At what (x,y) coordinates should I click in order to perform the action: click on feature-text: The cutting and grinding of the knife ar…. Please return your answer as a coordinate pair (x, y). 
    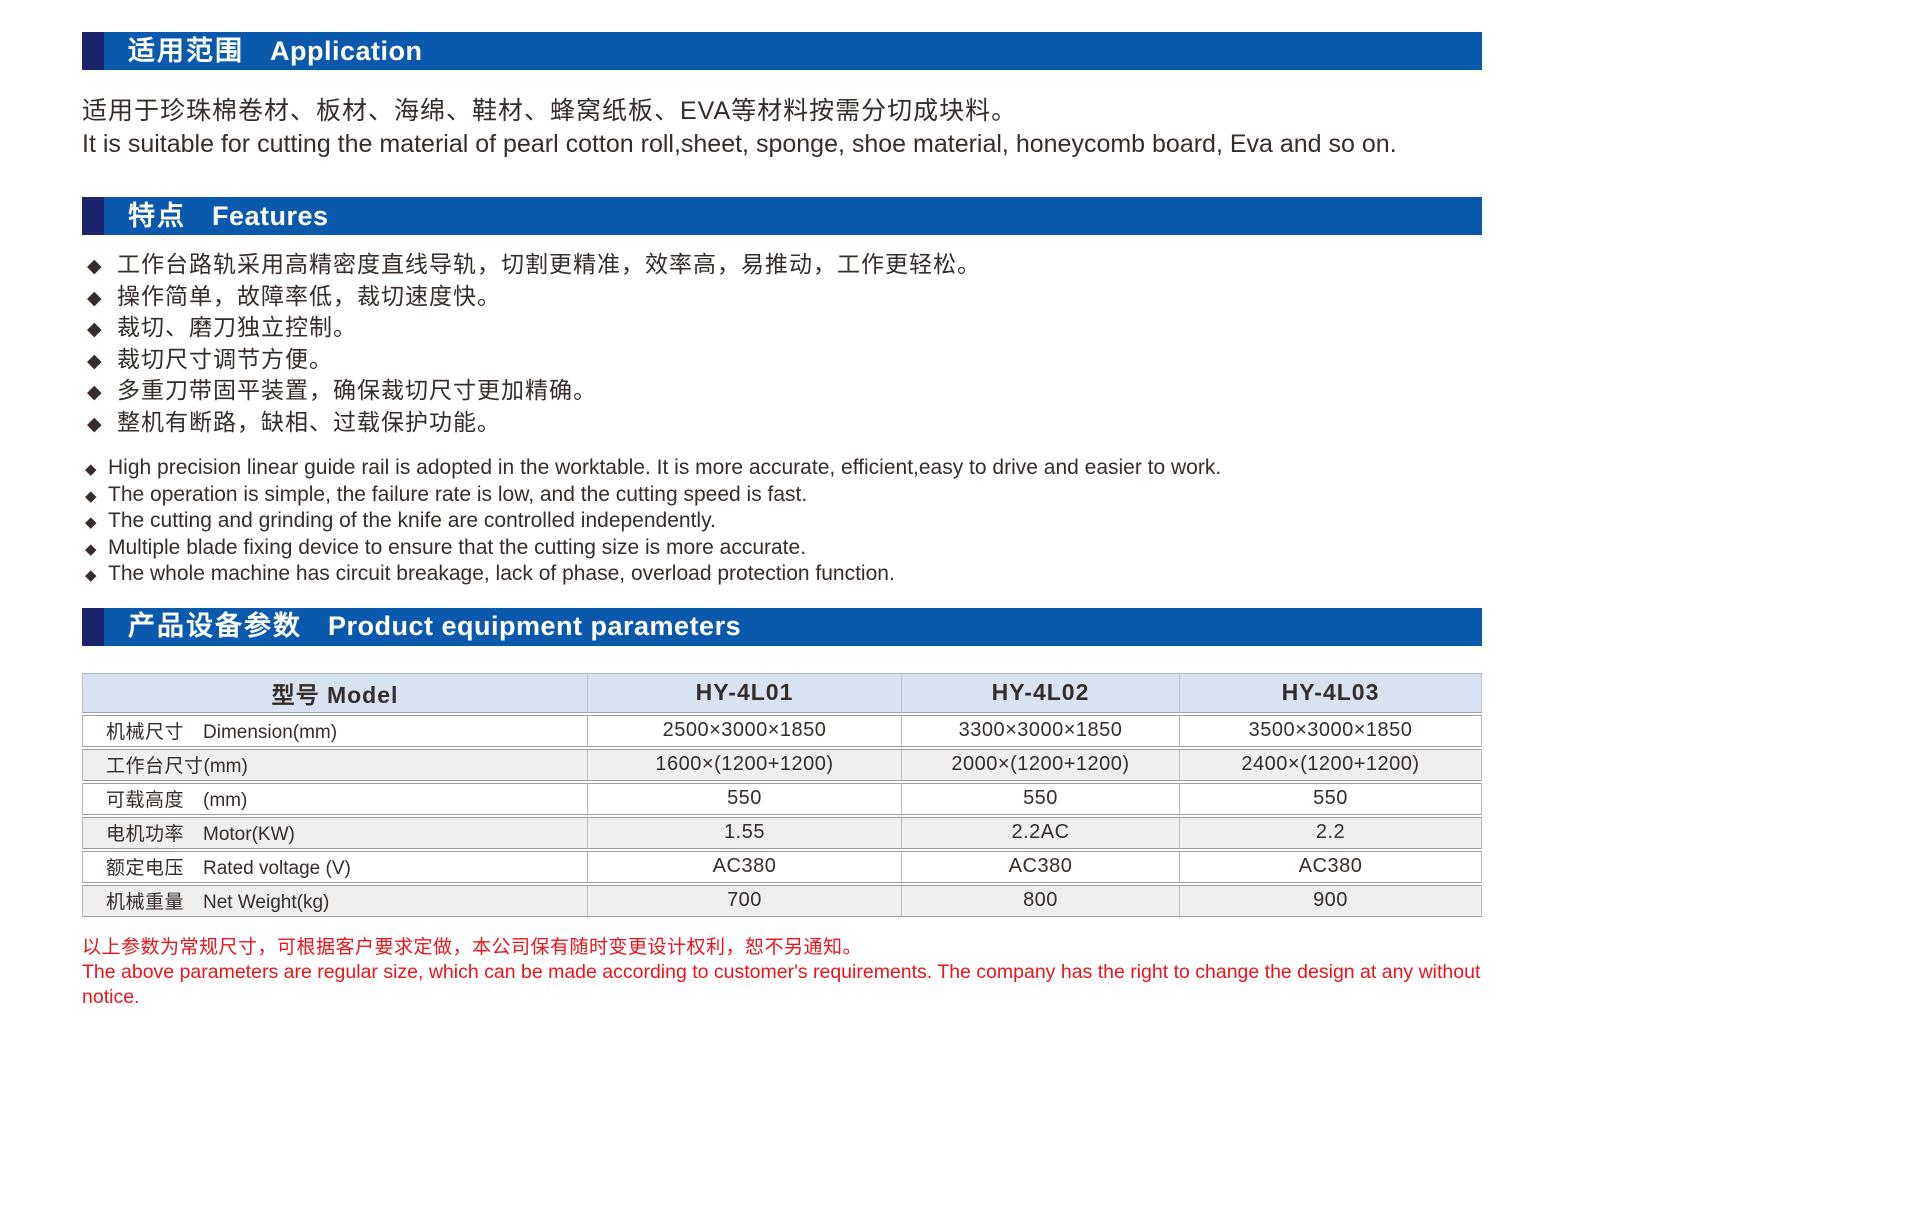
    Looking at the image, I should click on (412, 520).